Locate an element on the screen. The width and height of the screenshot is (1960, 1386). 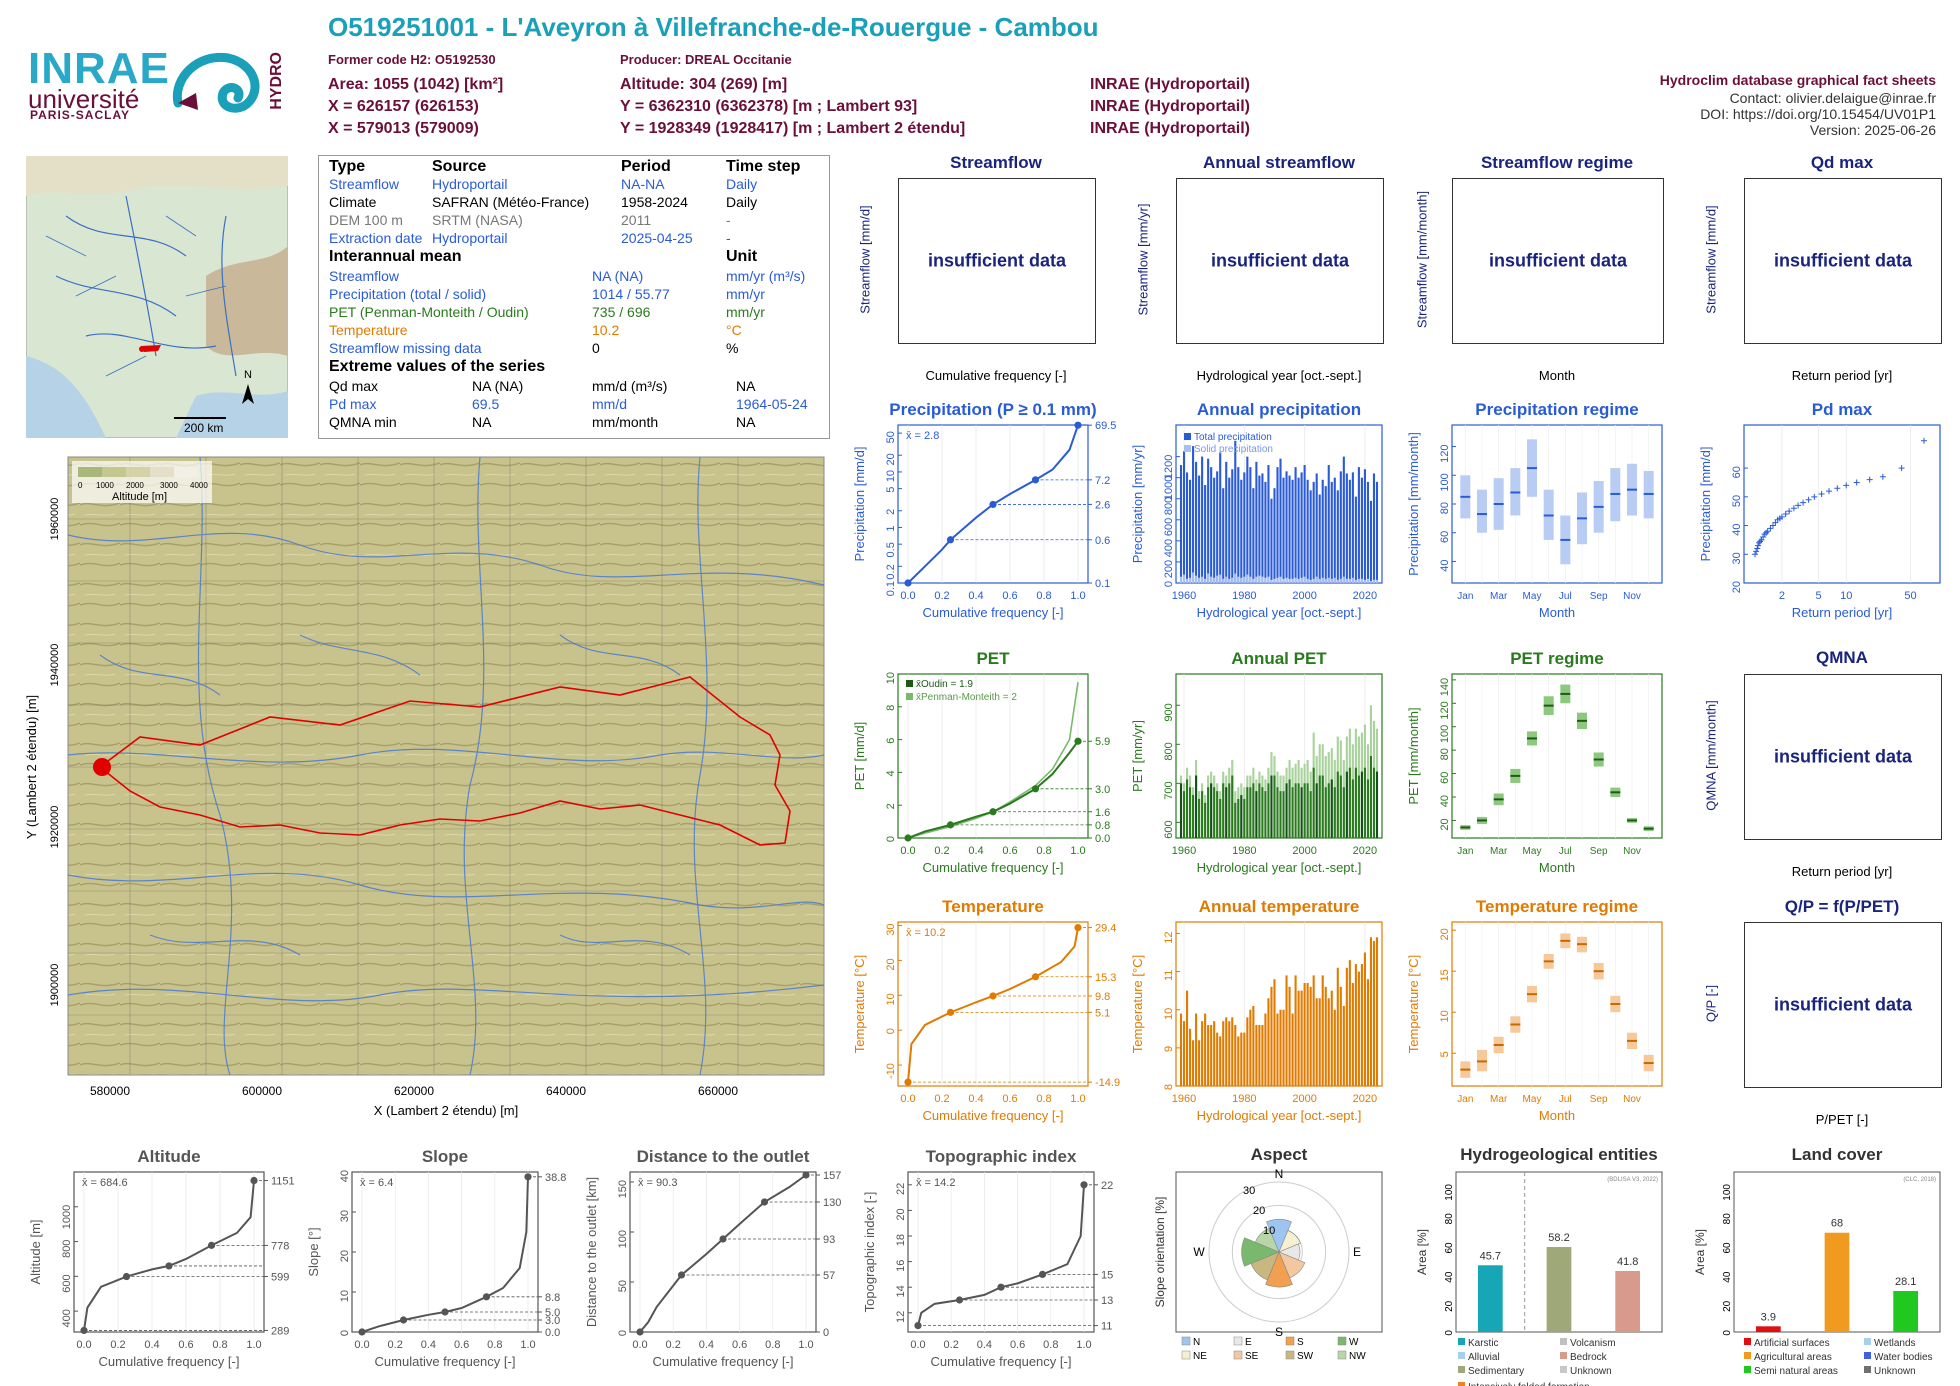
temp_regime-xtick: Mar is located at coordinates (1499, 1099).